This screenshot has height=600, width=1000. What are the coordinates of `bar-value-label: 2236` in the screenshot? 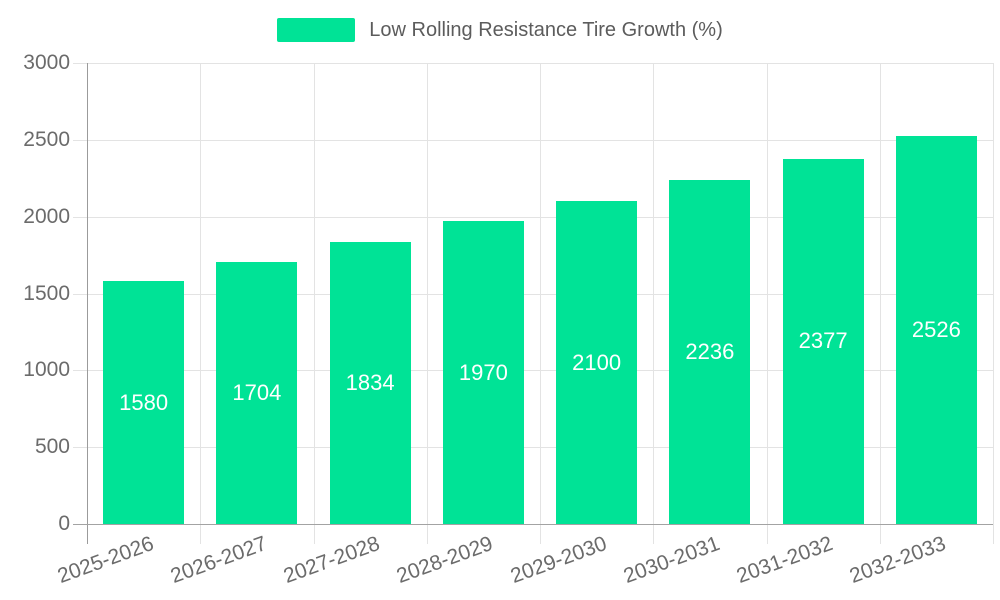 It's located at (710, 352).